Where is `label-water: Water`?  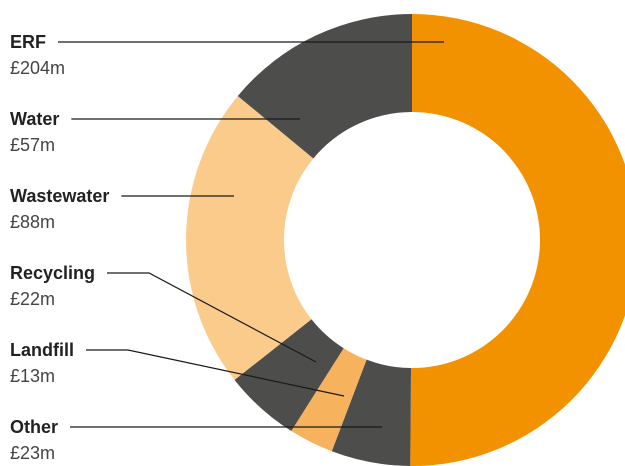
label-water: Water is located at coordinates (34, 119).